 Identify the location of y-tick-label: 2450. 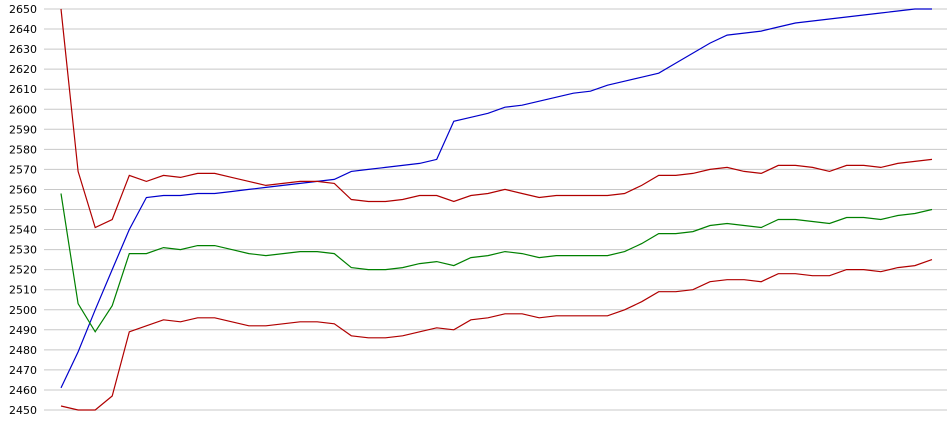
(23, 410).